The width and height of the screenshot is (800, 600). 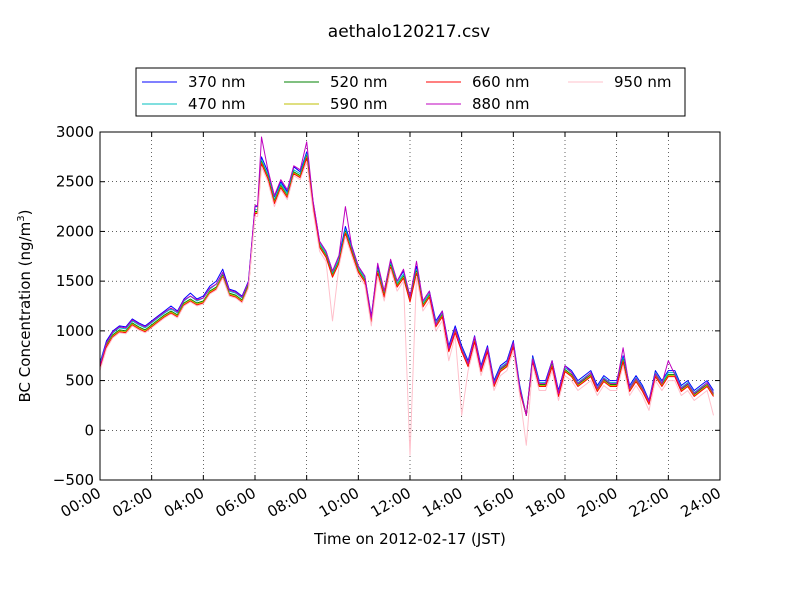 What do you see at coordinates (409, 32) in the screenshot?
I see `chart-title: aethalo120217.csv` at bounding box center [409, 32].